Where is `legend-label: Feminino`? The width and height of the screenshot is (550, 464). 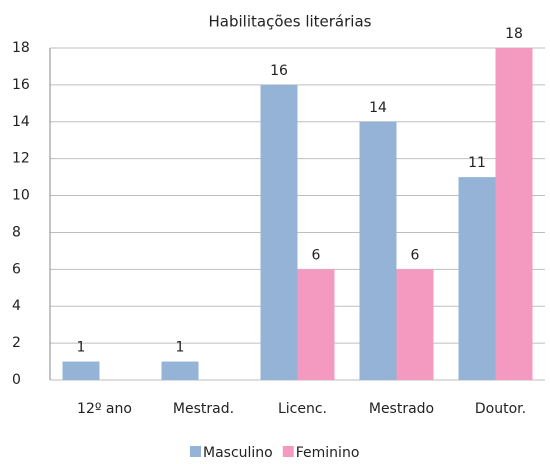
legend-label: Feminino is located at coordinates (328, 453).